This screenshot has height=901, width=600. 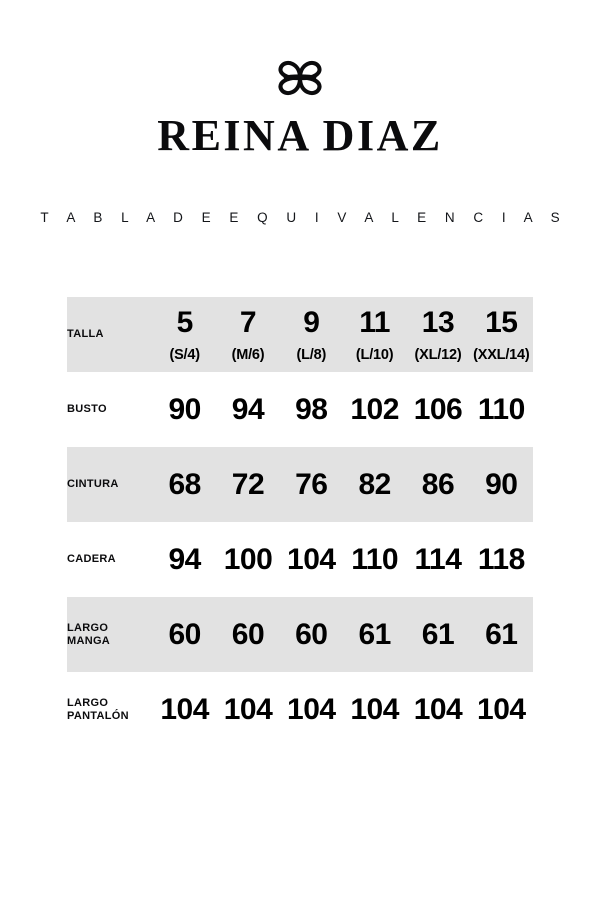 What do you see at coordinates (184, 354) in the screenshot?
I see `size-sub-1: (S/4)` at bounding box center [184, 354].